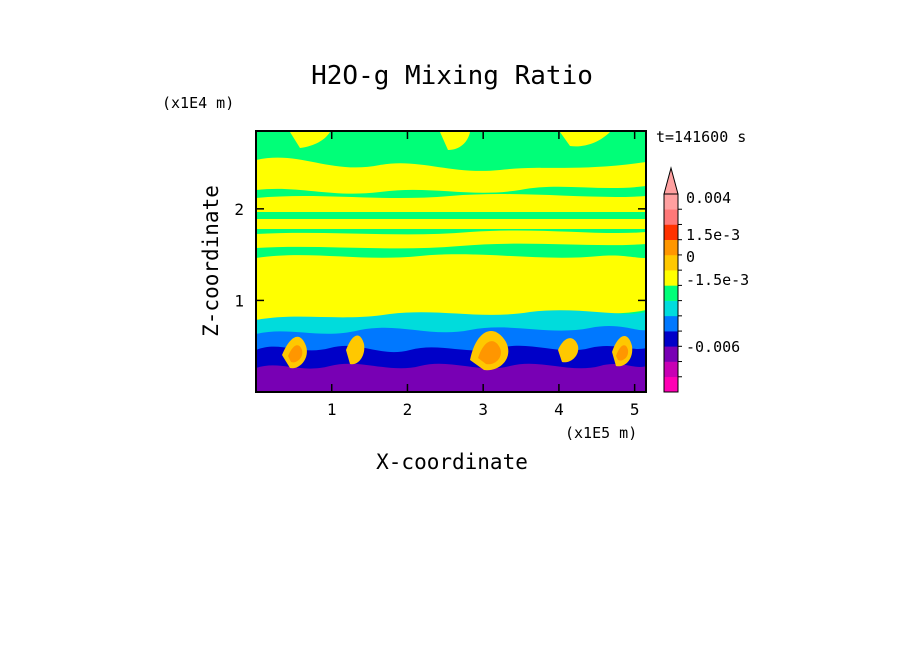 The image size is (904, 654). Describe the element at coordinates (452, 462) in the screenshot. I see `x-axis-label: X-coordinate` at that location.